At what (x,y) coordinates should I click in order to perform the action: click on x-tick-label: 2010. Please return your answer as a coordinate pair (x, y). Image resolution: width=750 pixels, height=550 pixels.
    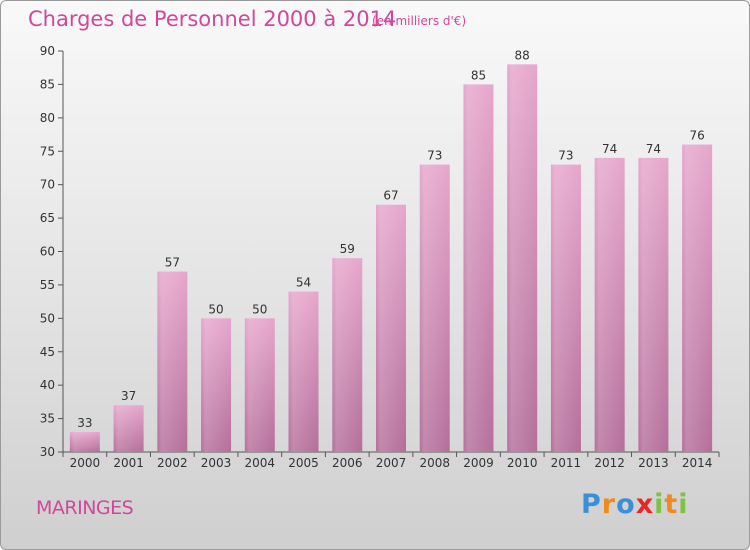
    Looking at the image, I should click on (522, 463).